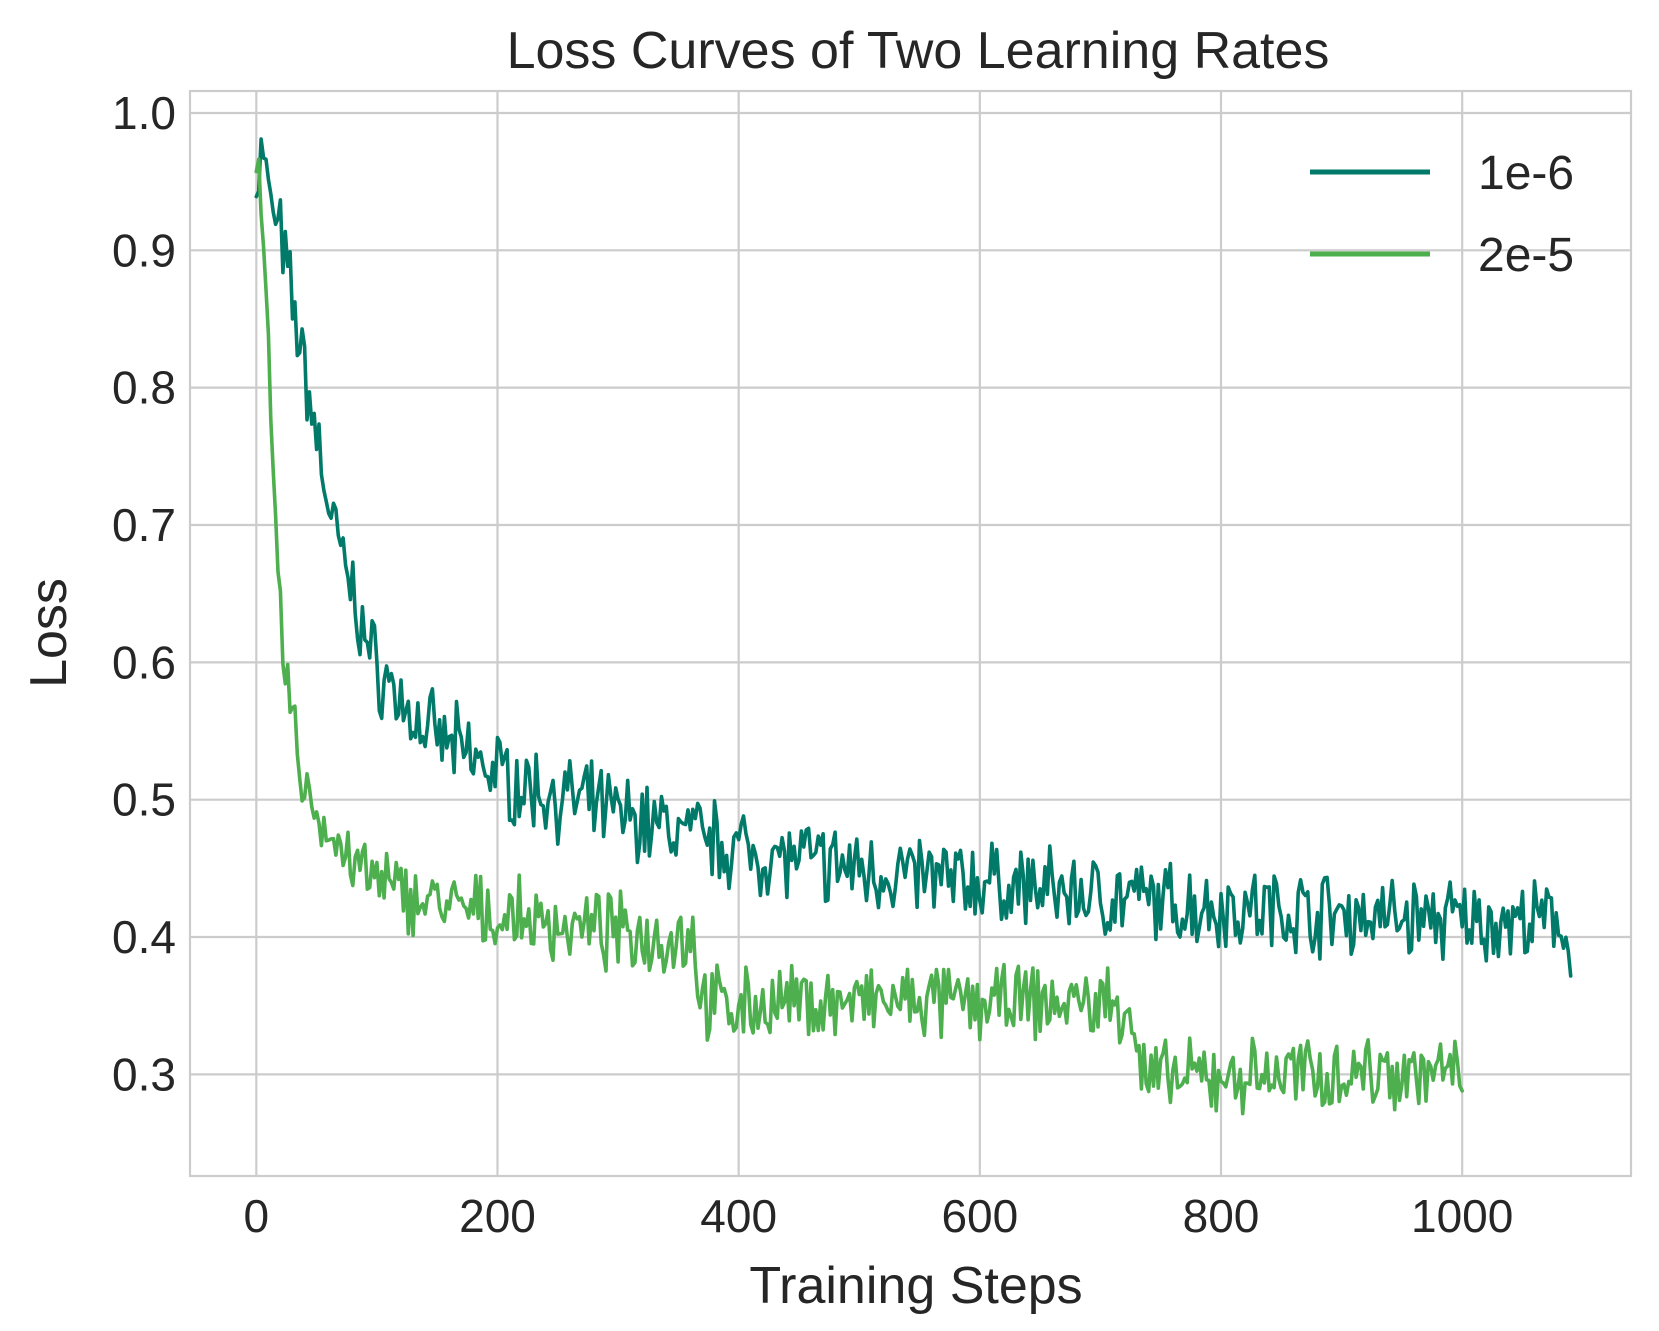 The image size is (1659, 1331). I want to click on legend-label: 1e-6, so click(1526, 173).